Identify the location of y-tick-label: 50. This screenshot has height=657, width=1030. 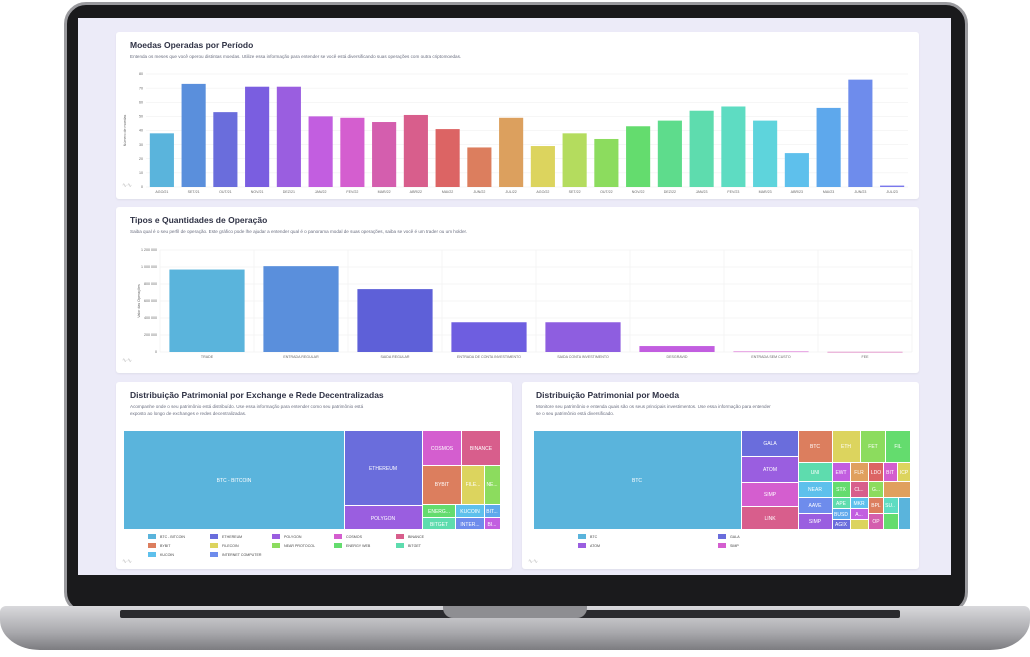
(141, 117).